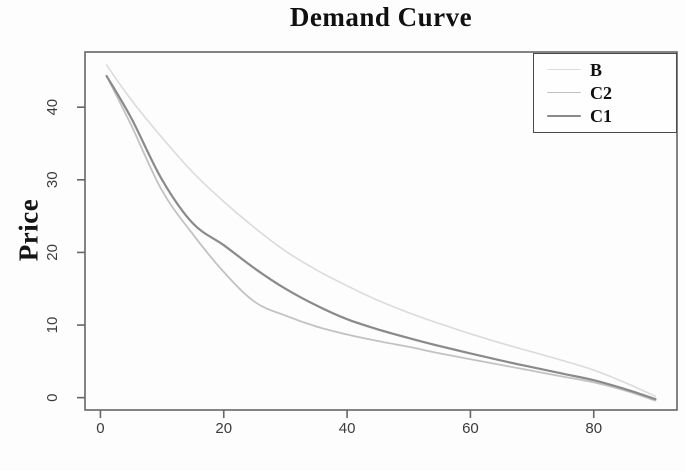 This screenshot has height=471, width=685. Describe the element at coordinates (470, 428) in the screenshot. I see `x-tick-label: 60` at that location.